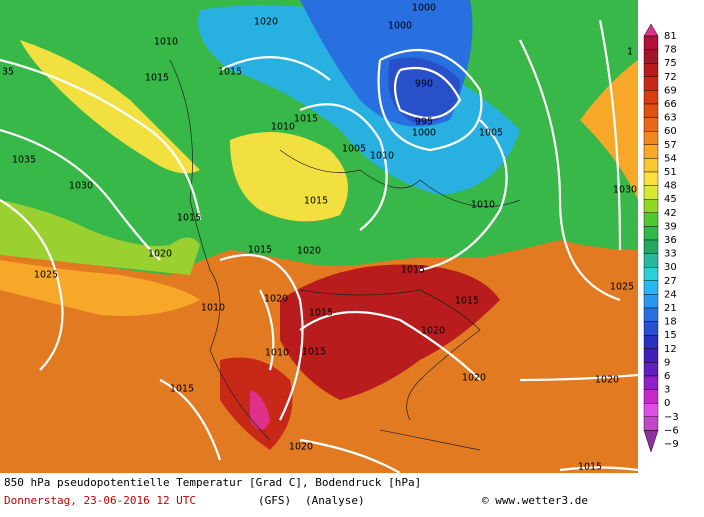 The height and width of the screenshot is (517, 704). Describe the element at coordinates (670, 50) in the screenshot. I see `colorbar-tick-label: 78` at that location.